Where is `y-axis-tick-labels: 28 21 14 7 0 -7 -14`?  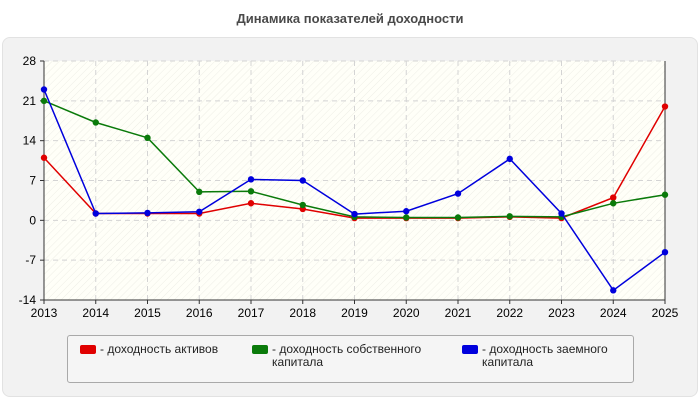
y-axis-tick-labels: 28 21 14 7 0 -7 -14 is located at coordinates (28, 180).